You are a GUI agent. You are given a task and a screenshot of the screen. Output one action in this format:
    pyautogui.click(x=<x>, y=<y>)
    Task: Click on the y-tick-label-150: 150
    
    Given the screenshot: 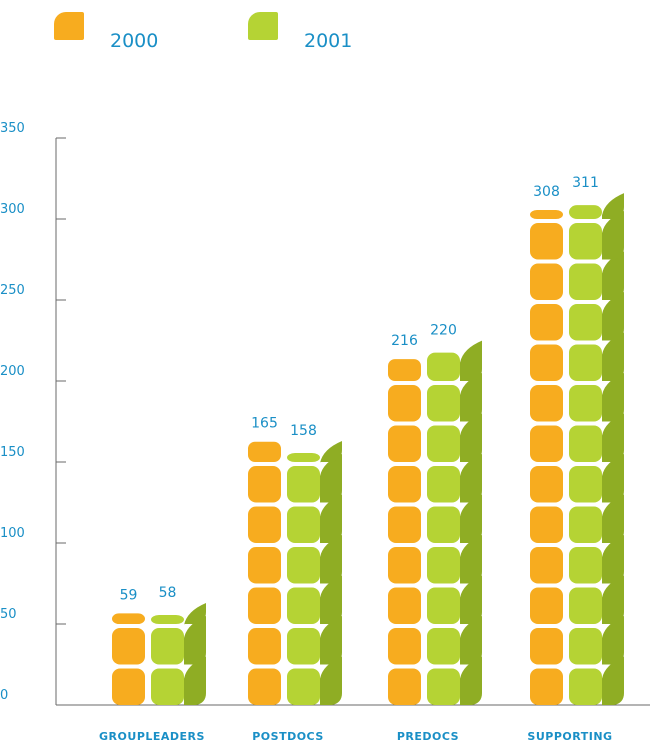 What is the action you would take?
    pyautogui.click(x=12, y=452)
    